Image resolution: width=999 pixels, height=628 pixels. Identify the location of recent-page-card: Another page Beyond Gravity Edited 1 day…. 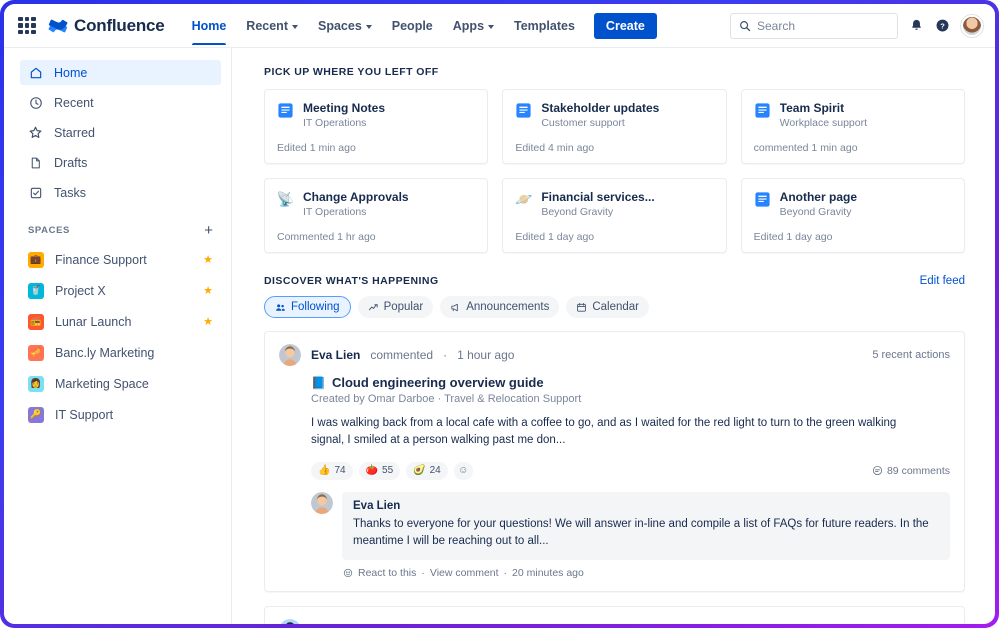
(852, 215).